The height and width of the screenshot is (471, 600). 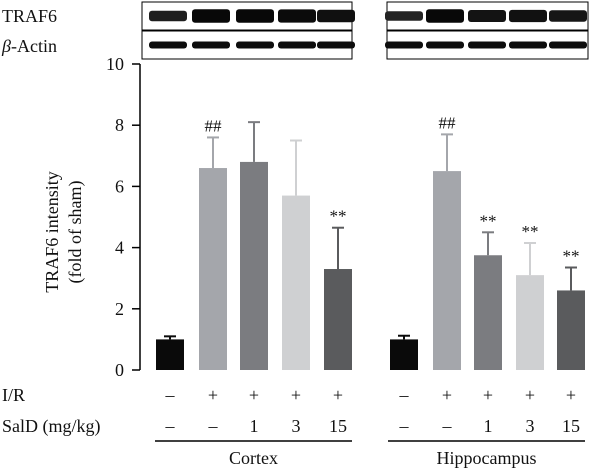 What do you see at coordinates (291, 411) in the screenshot?
I see `condition-table: I/R – + + + + – + + + + SalD (mg/kg) – – 1 3 15 – – 1 3 15` at bounding box center [291, 411].